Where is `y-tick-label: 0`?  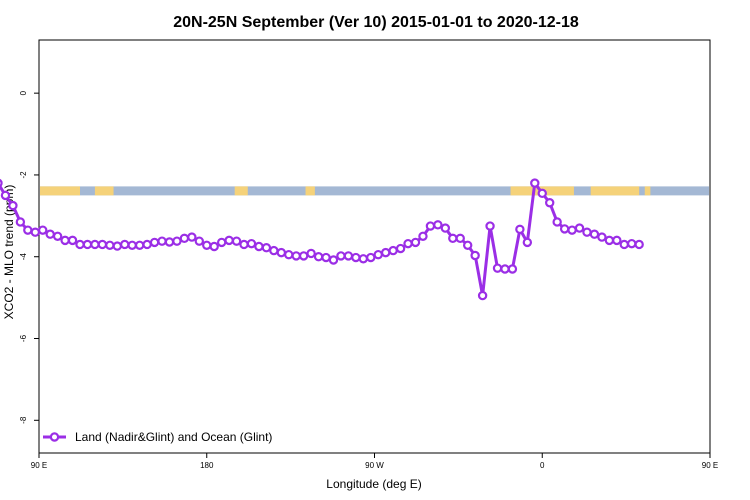
y-tick-label: 0 is located at coordinates (23, 92).